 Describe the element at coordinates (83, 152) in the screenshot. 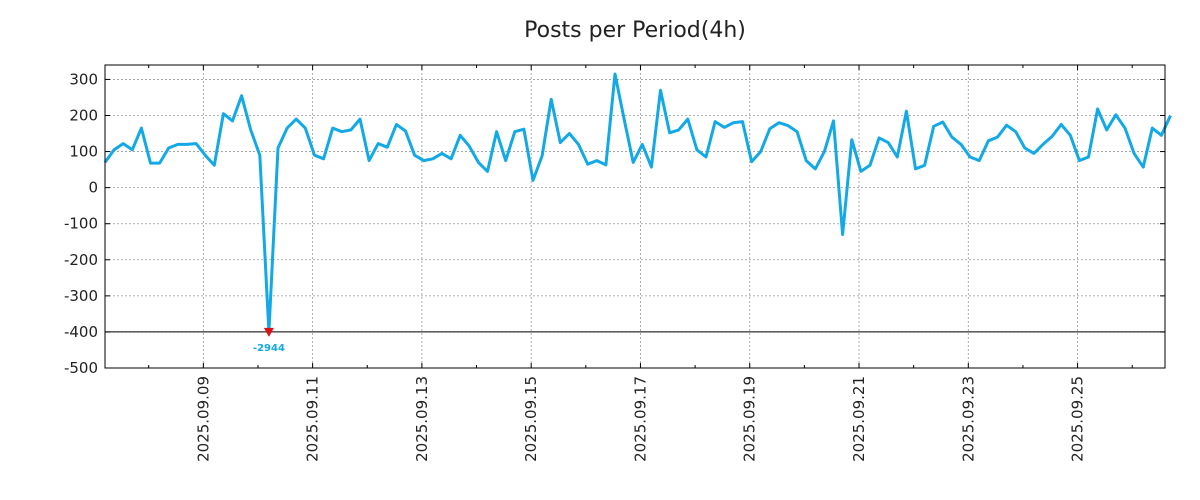

I see `y-tick-label: 100` at that location.